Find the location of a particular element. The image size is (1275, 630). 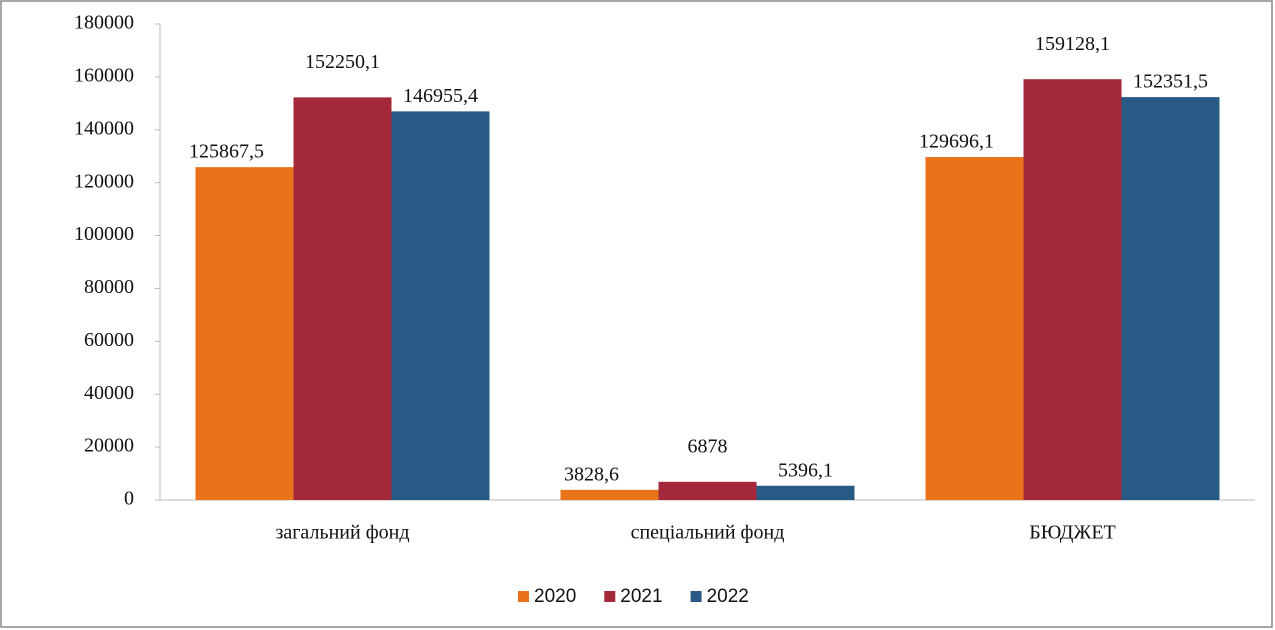

value-label: 152250,1 is located at coordinates (342, 62).